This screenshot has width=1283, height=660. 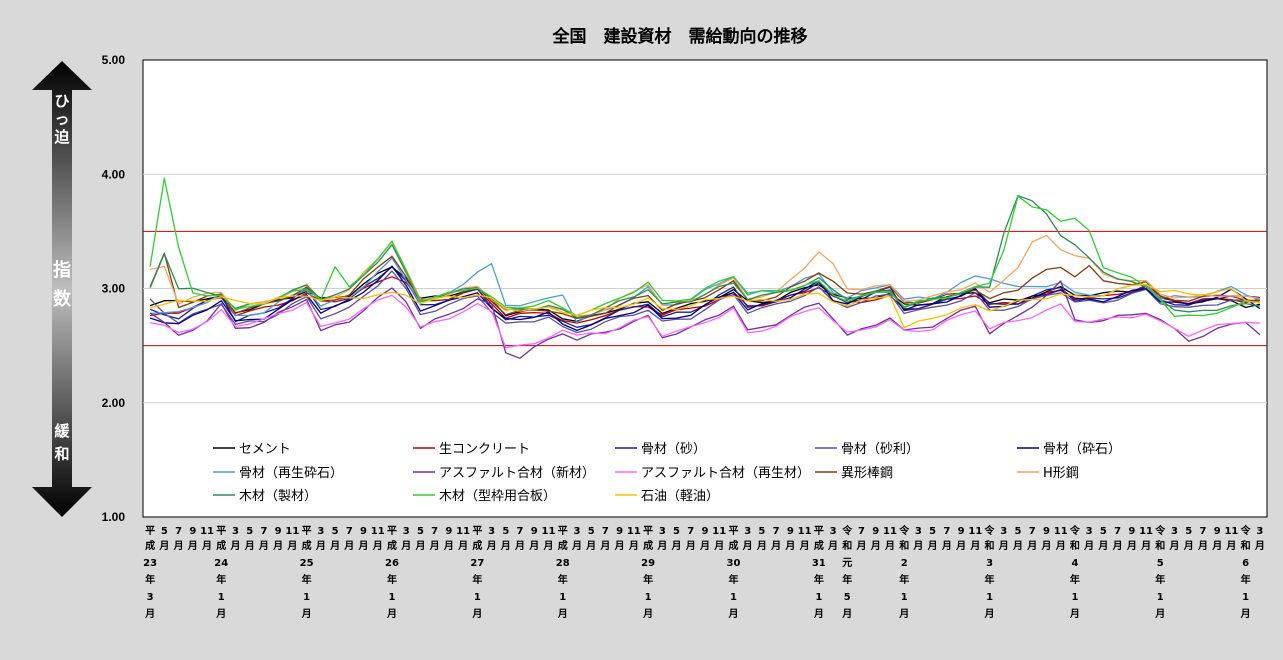 I want to click on legend-box, so click(x=708, y=471).